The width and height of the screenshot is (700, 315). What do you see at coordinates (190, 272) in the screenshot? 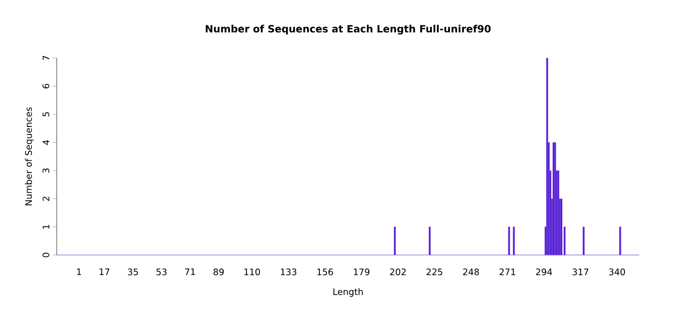
I see `x-tick-label: 71` at bounding box center [190, 272].